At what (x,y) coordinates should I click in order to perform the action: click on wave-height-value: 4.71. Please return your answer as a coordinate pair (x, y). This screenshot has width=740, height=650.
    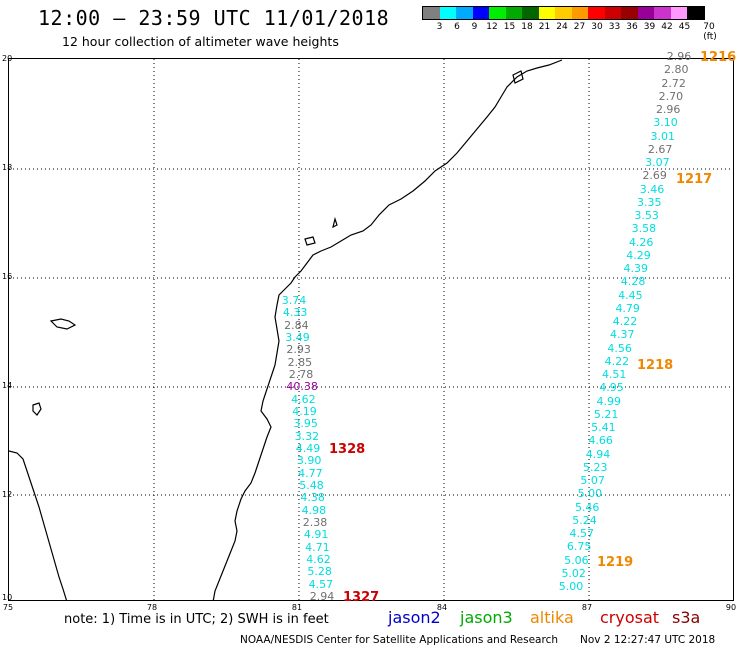
    Looking at the image, I should click on (317, 547).